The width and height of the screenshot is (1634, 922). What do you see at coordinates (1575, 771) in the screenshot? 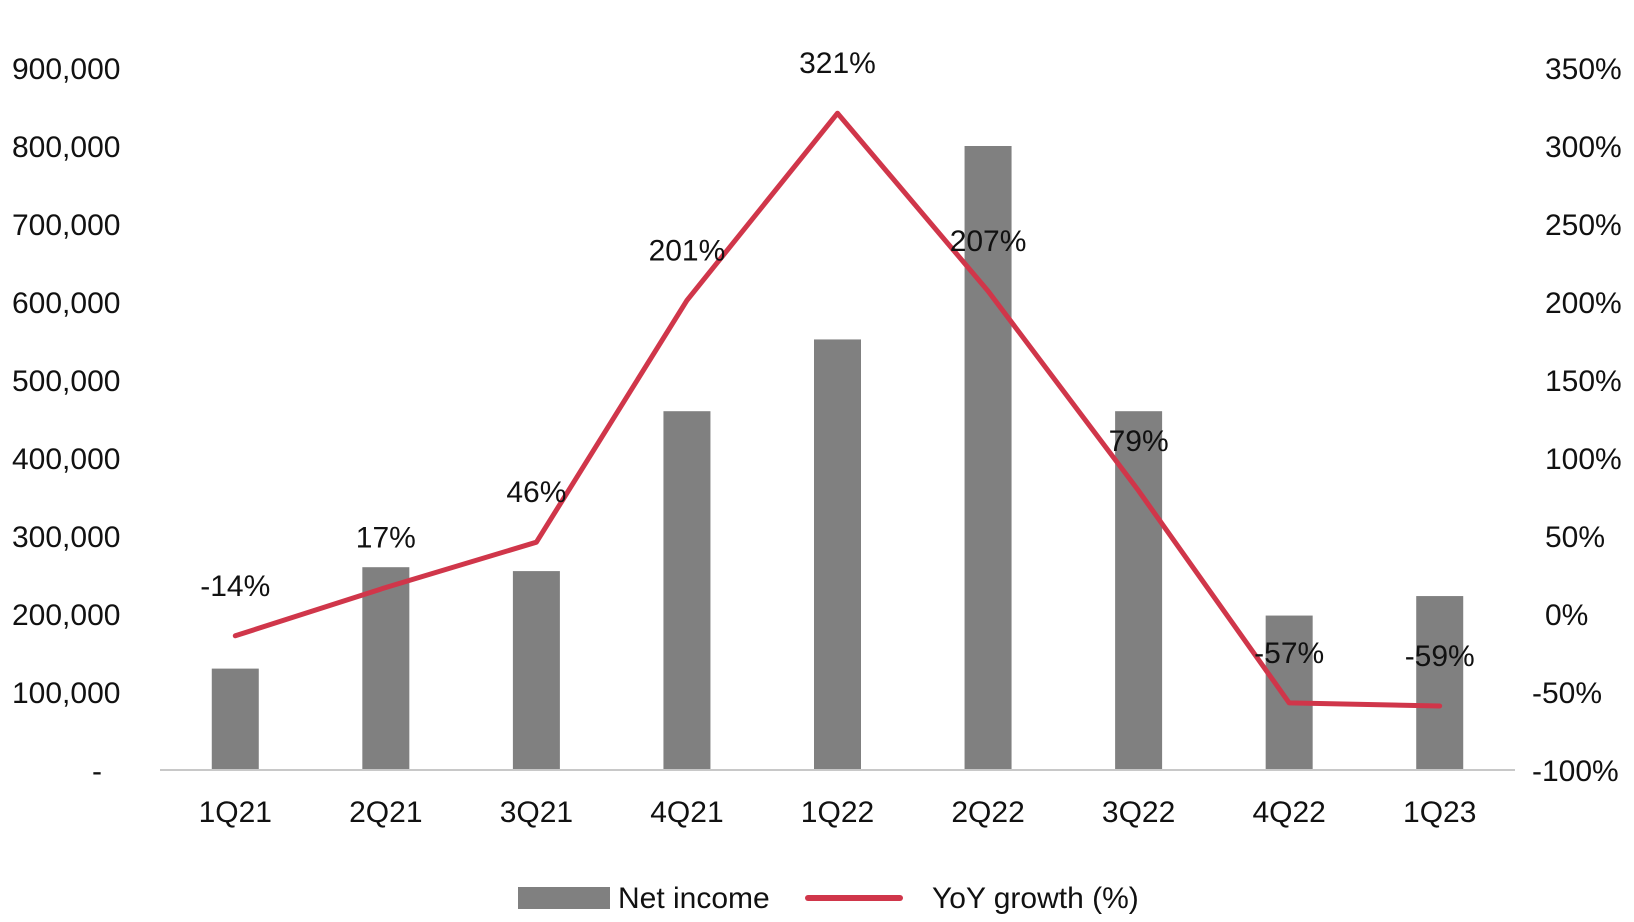
I see `right-tick-label: -100%` at bounding box center [1575, 771].